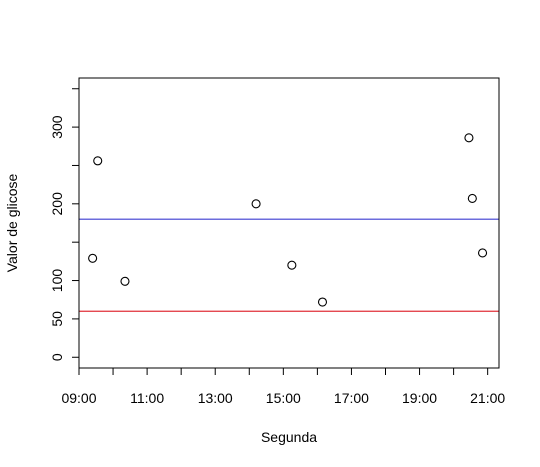  Describe the element at coordinates (78, 398) in the screenshot. I see `x-tick-label-0: 09:00` at that location.